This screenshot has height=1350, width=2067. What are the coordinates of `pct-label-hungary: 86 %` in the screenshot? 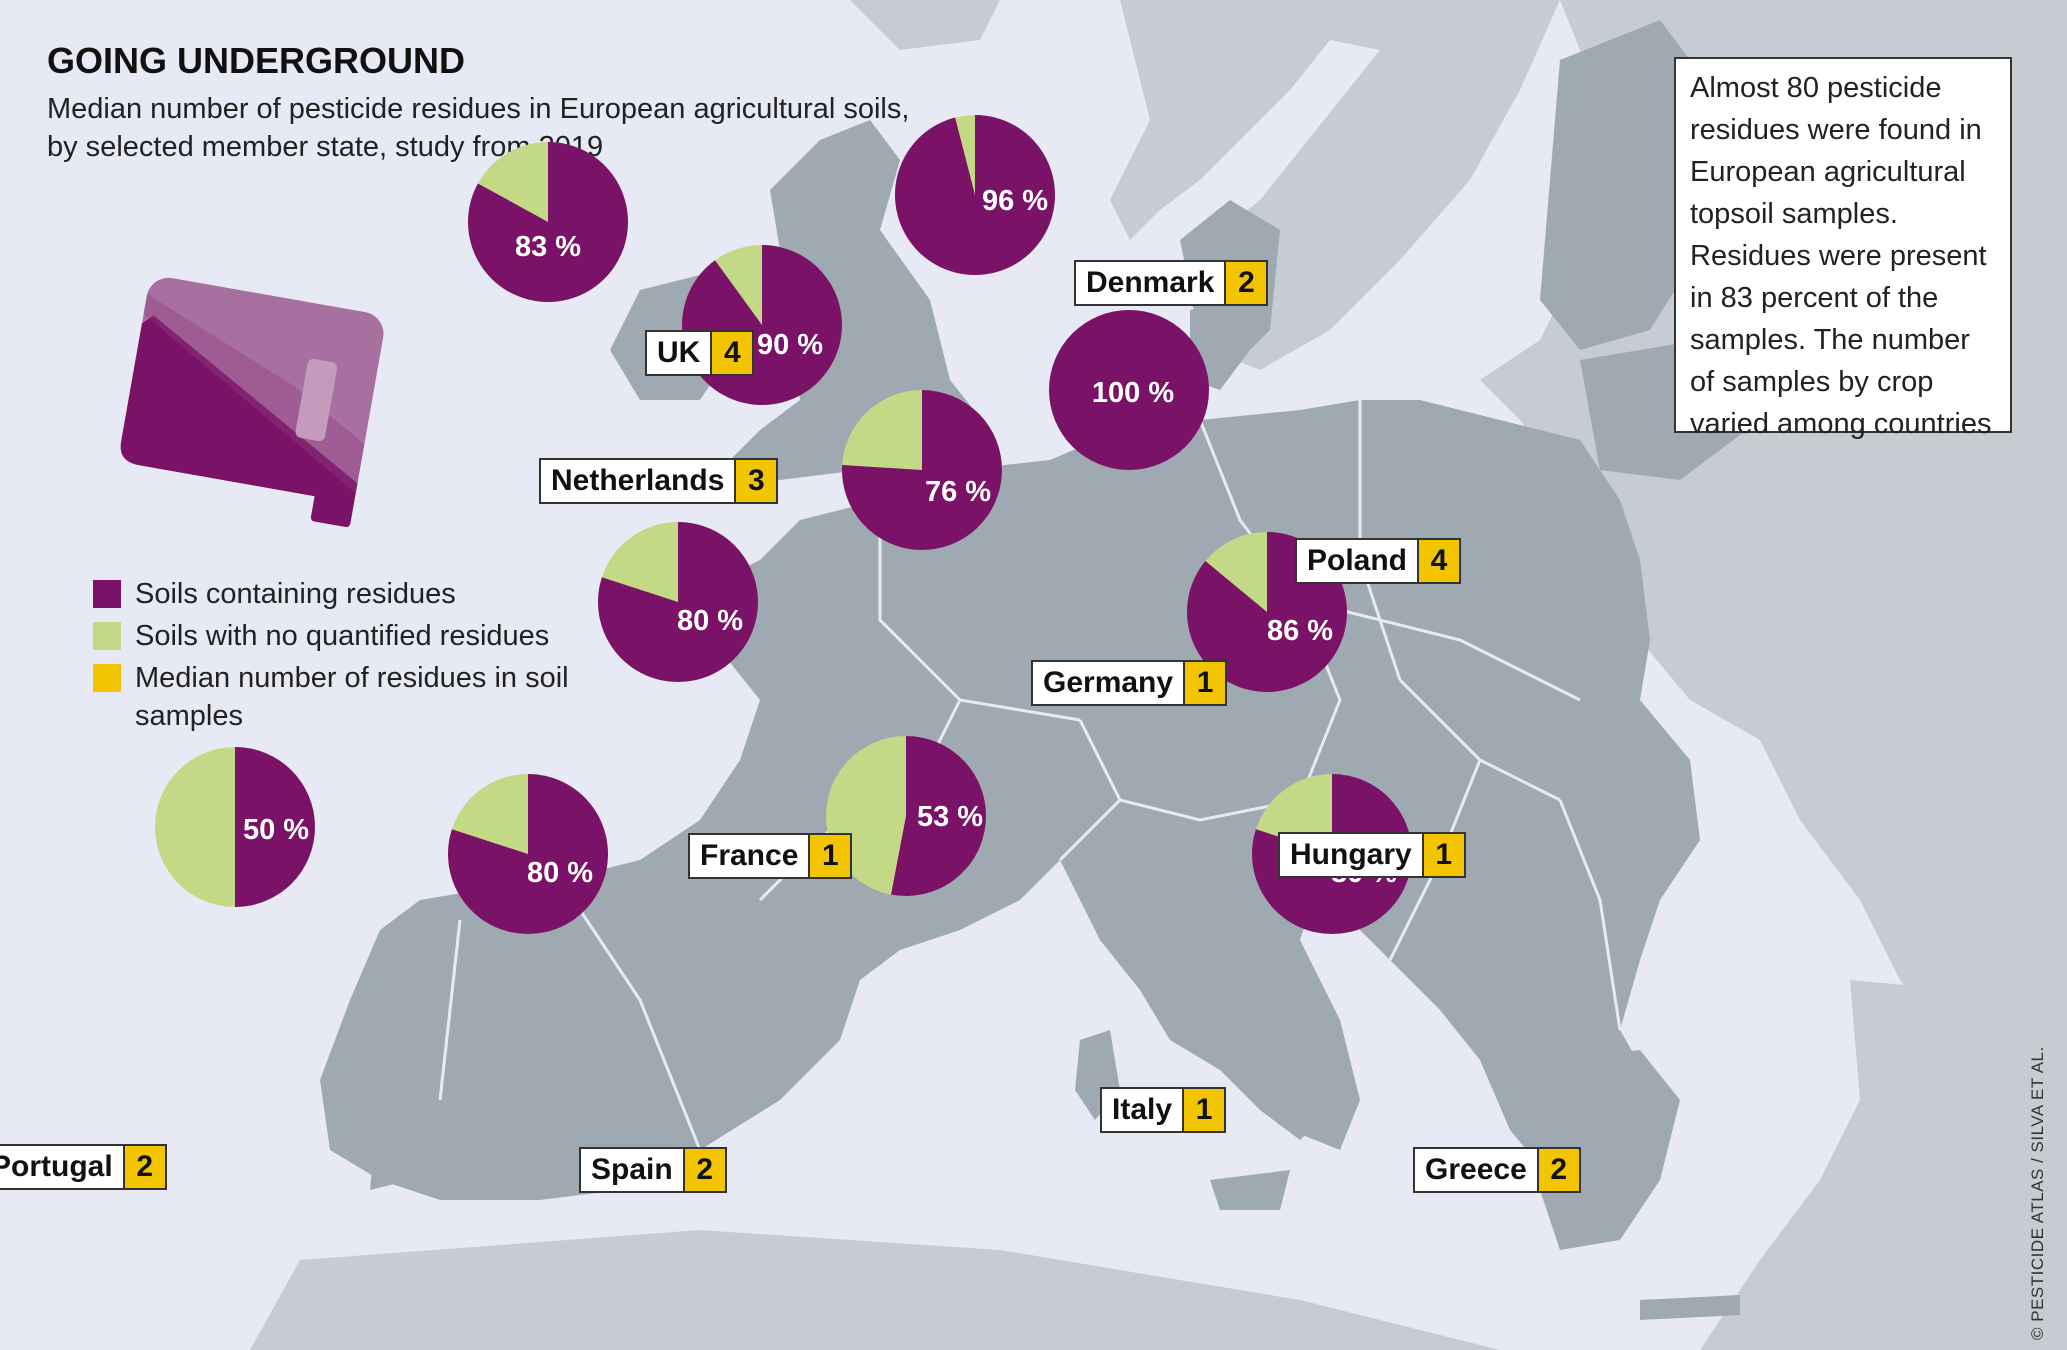 It's located at (1300, 631).